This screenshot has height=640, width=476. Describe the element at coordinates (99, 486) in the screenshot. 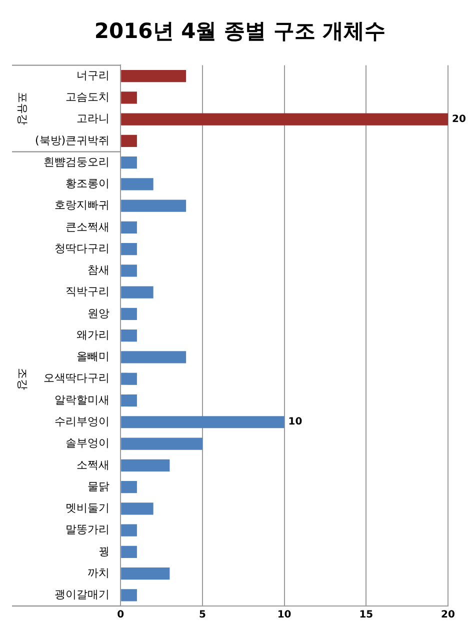

I see `y-tick-label: 물닭` at that location.